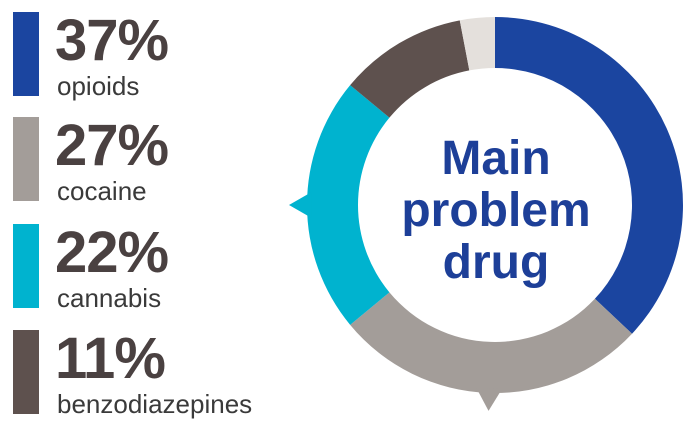  I want to click on donut-pointer-cocaine, so click(489, 399).